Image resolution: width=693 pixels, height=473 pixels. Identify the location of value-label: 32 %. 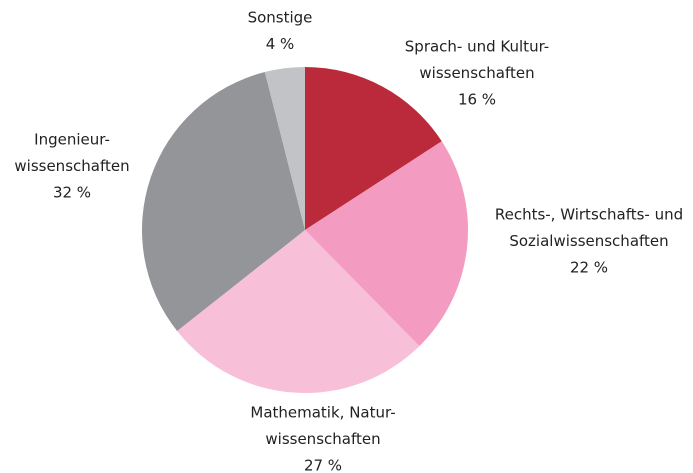
(72, 193).